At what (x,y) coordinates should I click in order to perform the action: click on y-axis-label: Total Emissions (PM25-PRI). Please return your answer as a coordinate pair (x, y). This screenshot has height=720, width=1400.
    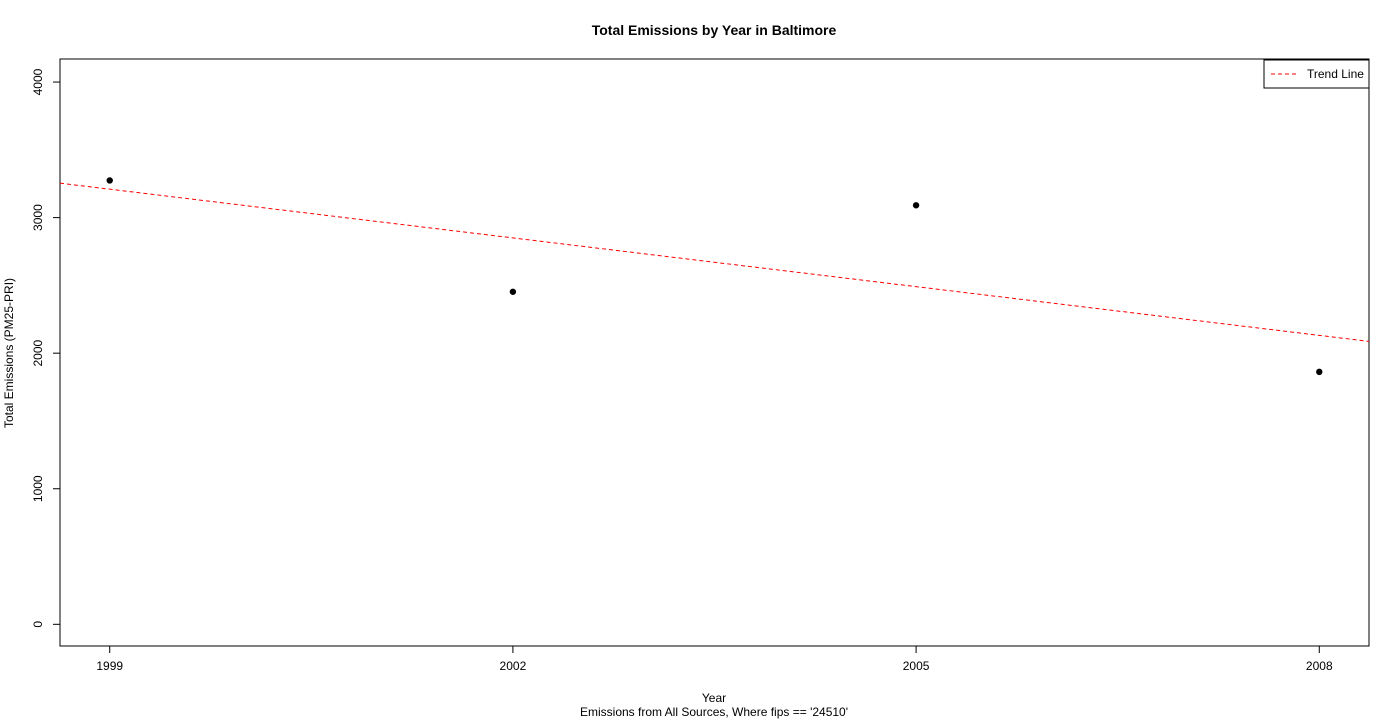
    Looking at the image, I should click on (9, 353).